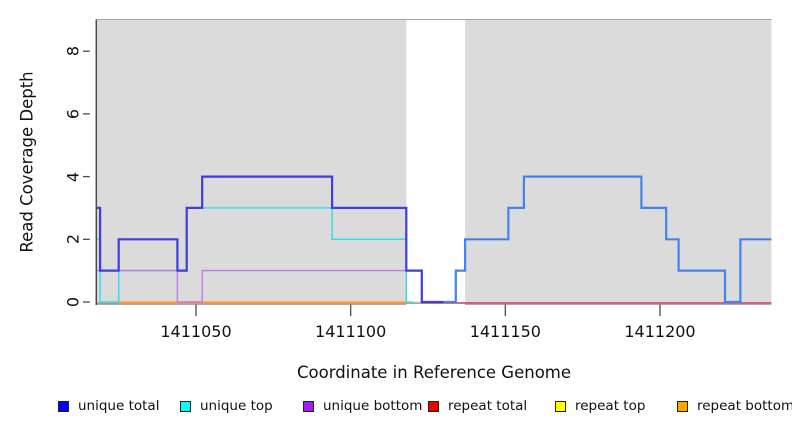 This screenshot has height=432, width=792. What do you see at coordinates (73, 239) in the screenshot?
I see `y-tick-label-2: 2` at bounding box center [73, 239].